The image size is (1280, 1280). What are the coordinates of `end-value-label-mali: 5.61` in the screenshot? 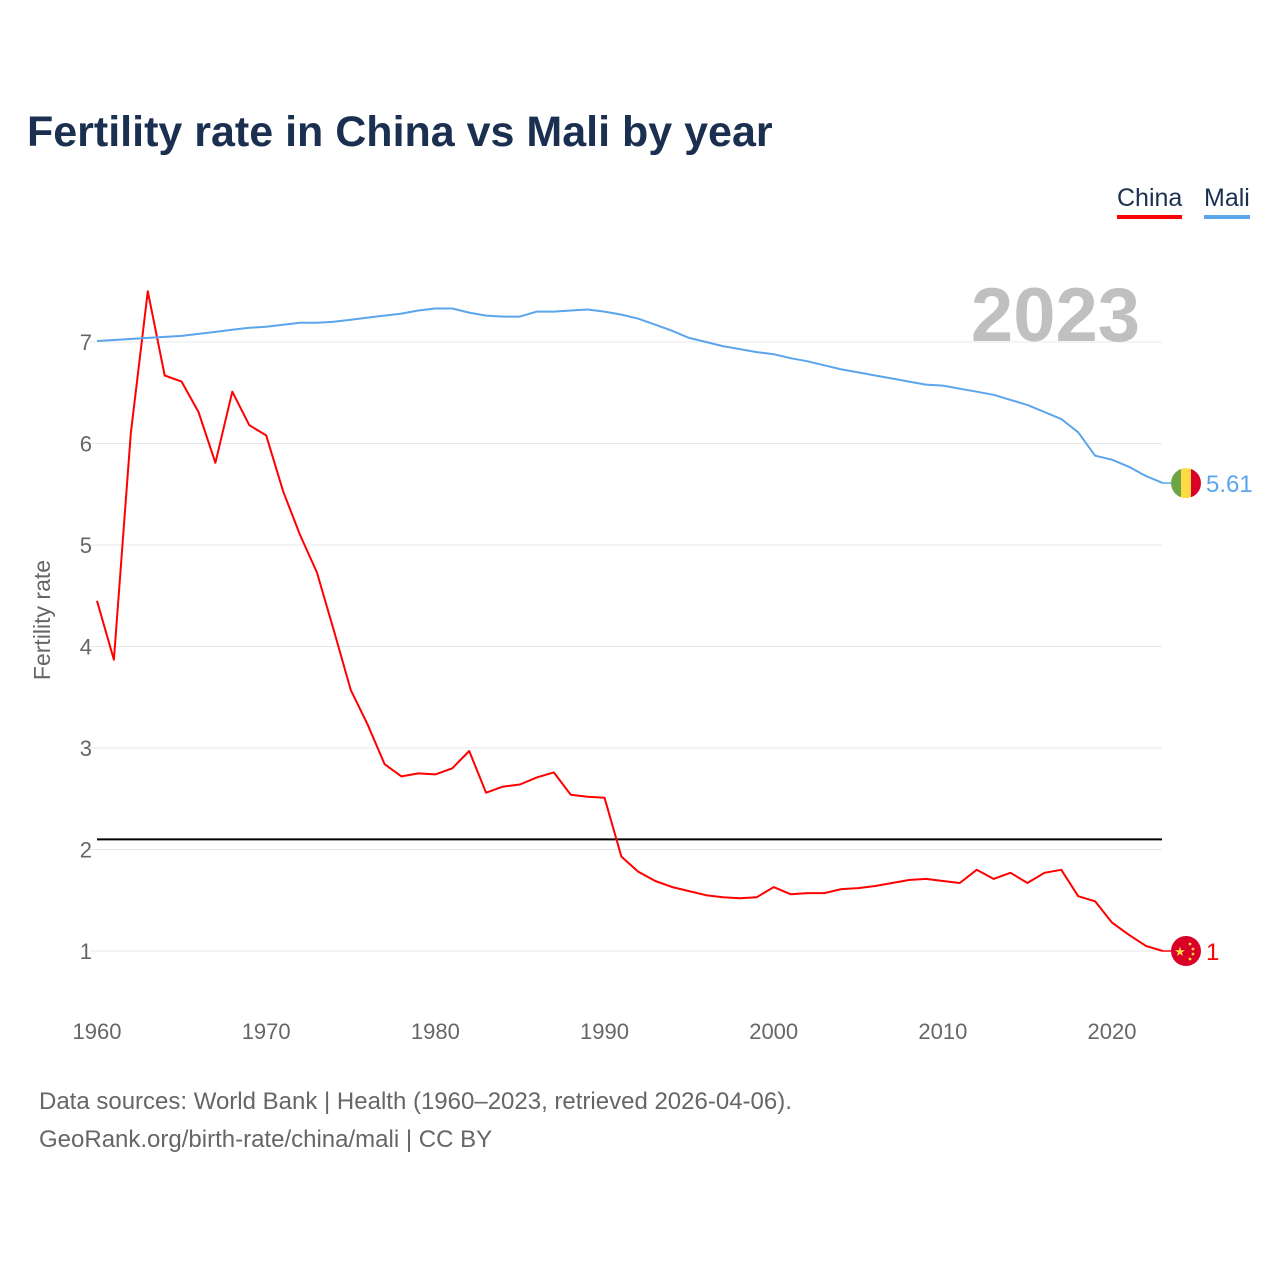 It's located at (1229, 484).